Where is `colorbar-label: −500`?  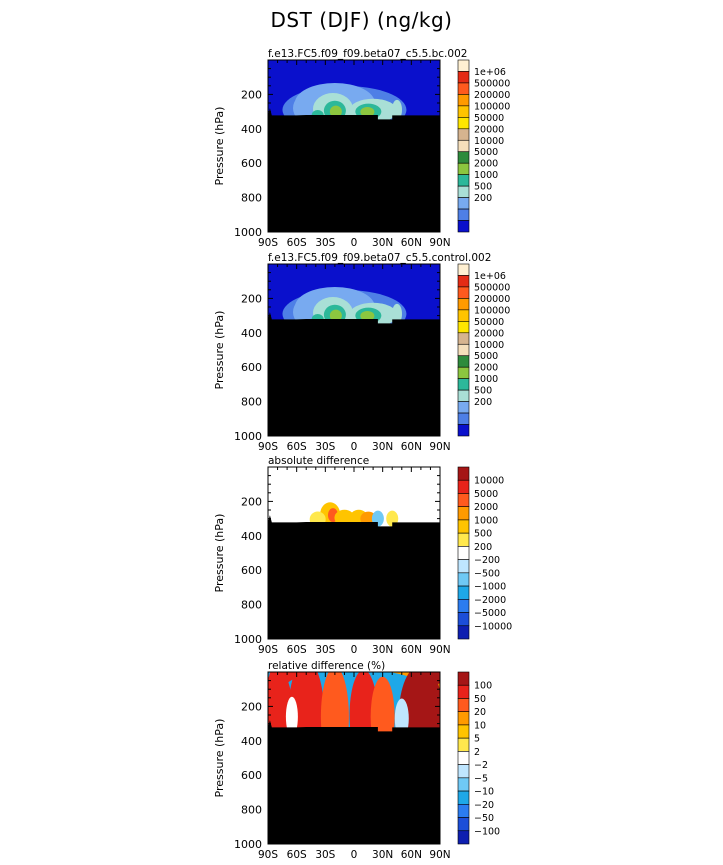 colorbar-label: −500 is located at coordinates (487, 573).